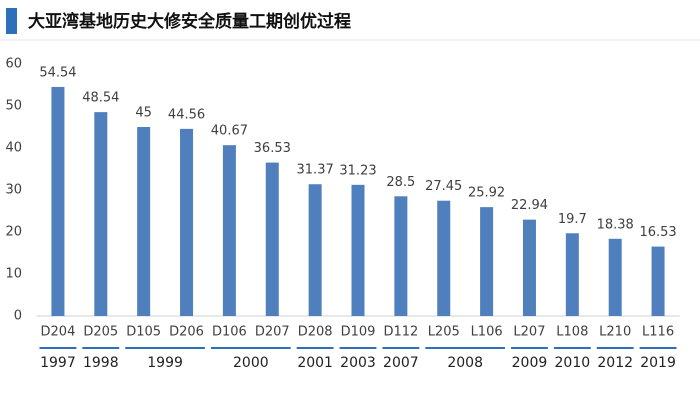 The height and width of the screenshot is (400, 700). I want to click on group-label: 2007, so click(401, 363).